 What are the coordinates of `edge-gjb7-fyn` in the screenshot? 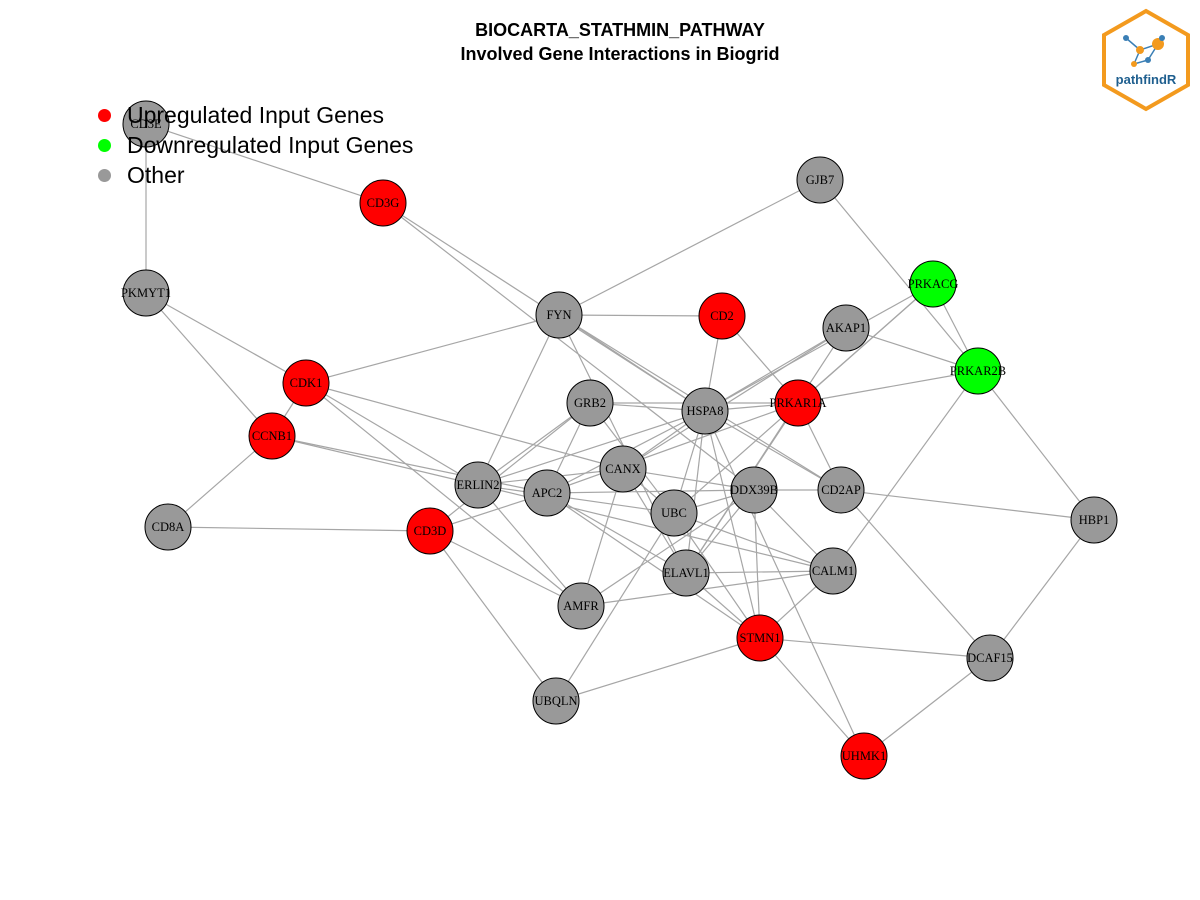 It's located at (689, 247).